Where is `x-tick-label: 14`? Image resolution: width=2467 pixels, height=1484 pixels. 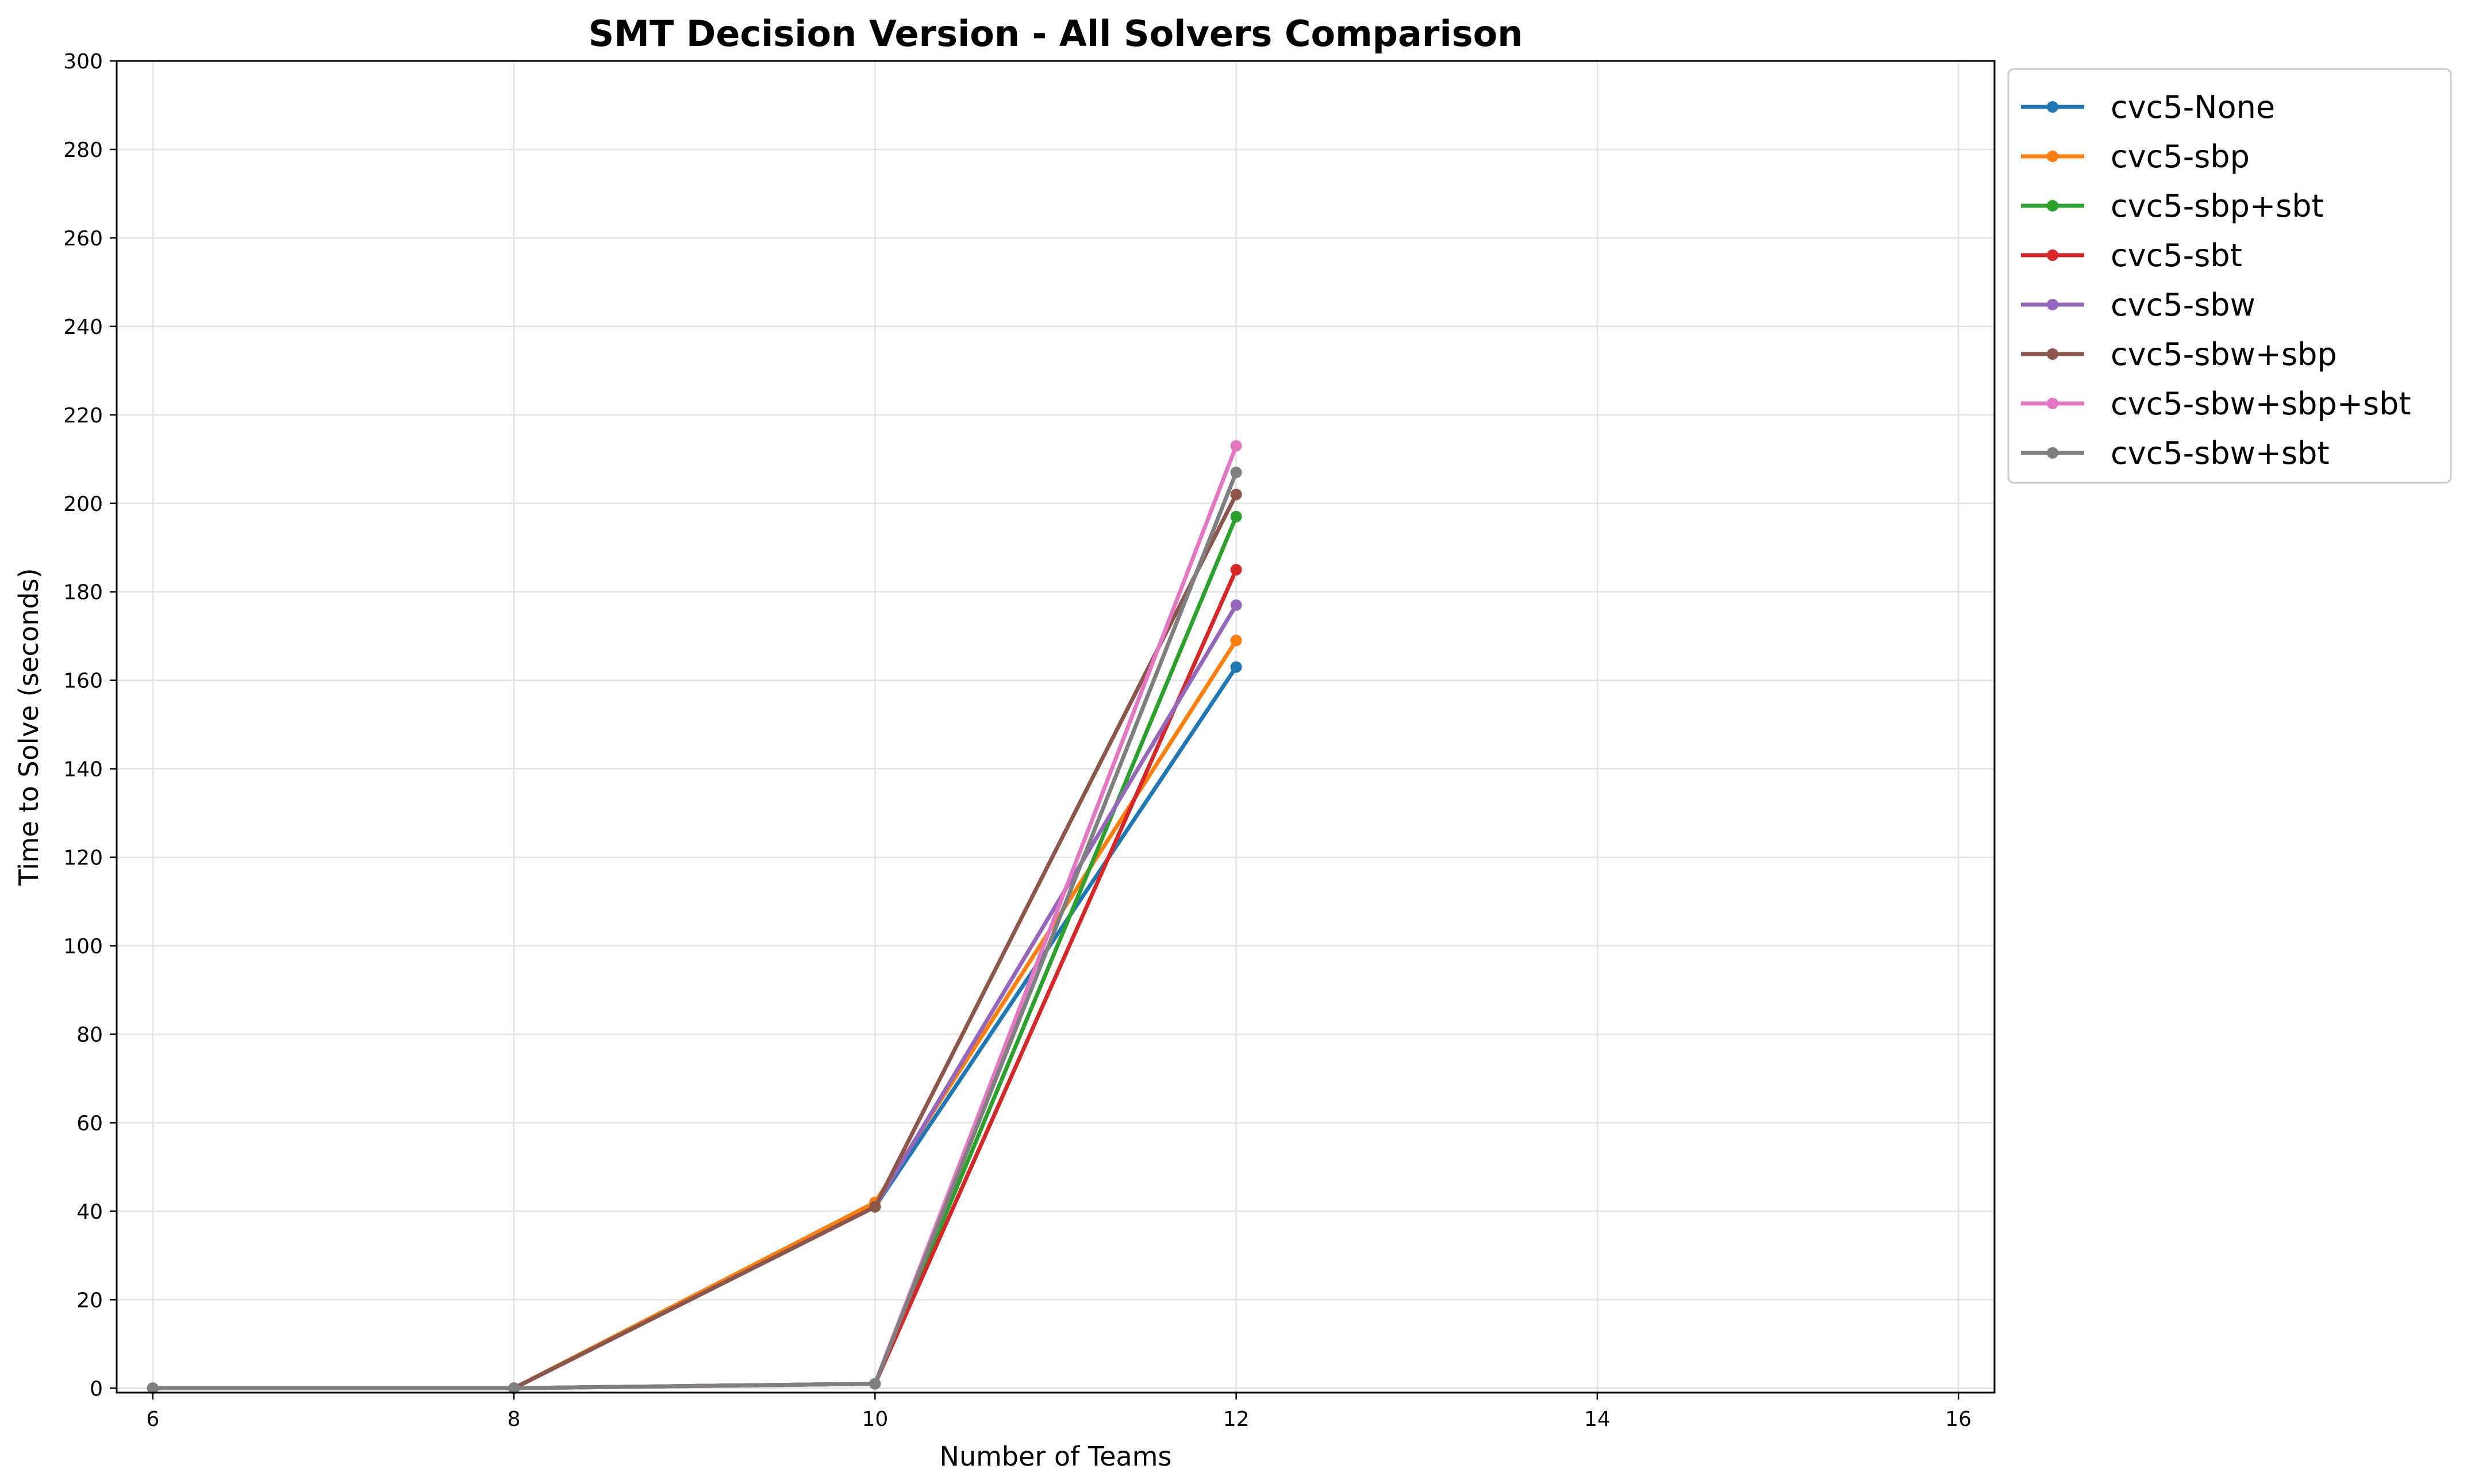
x-tick-label: 14 is located at coordinates (1597, 1419).